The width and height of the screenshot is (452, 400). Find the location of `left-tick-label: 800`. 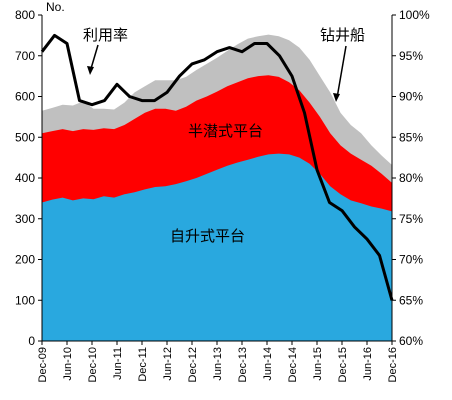

left-tick-label: 800 is located at coordinates (25, 15).